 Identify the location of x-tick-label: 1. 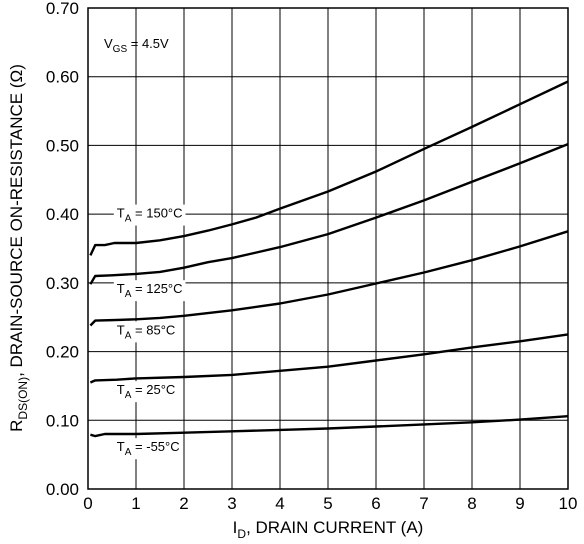
(135, 503).